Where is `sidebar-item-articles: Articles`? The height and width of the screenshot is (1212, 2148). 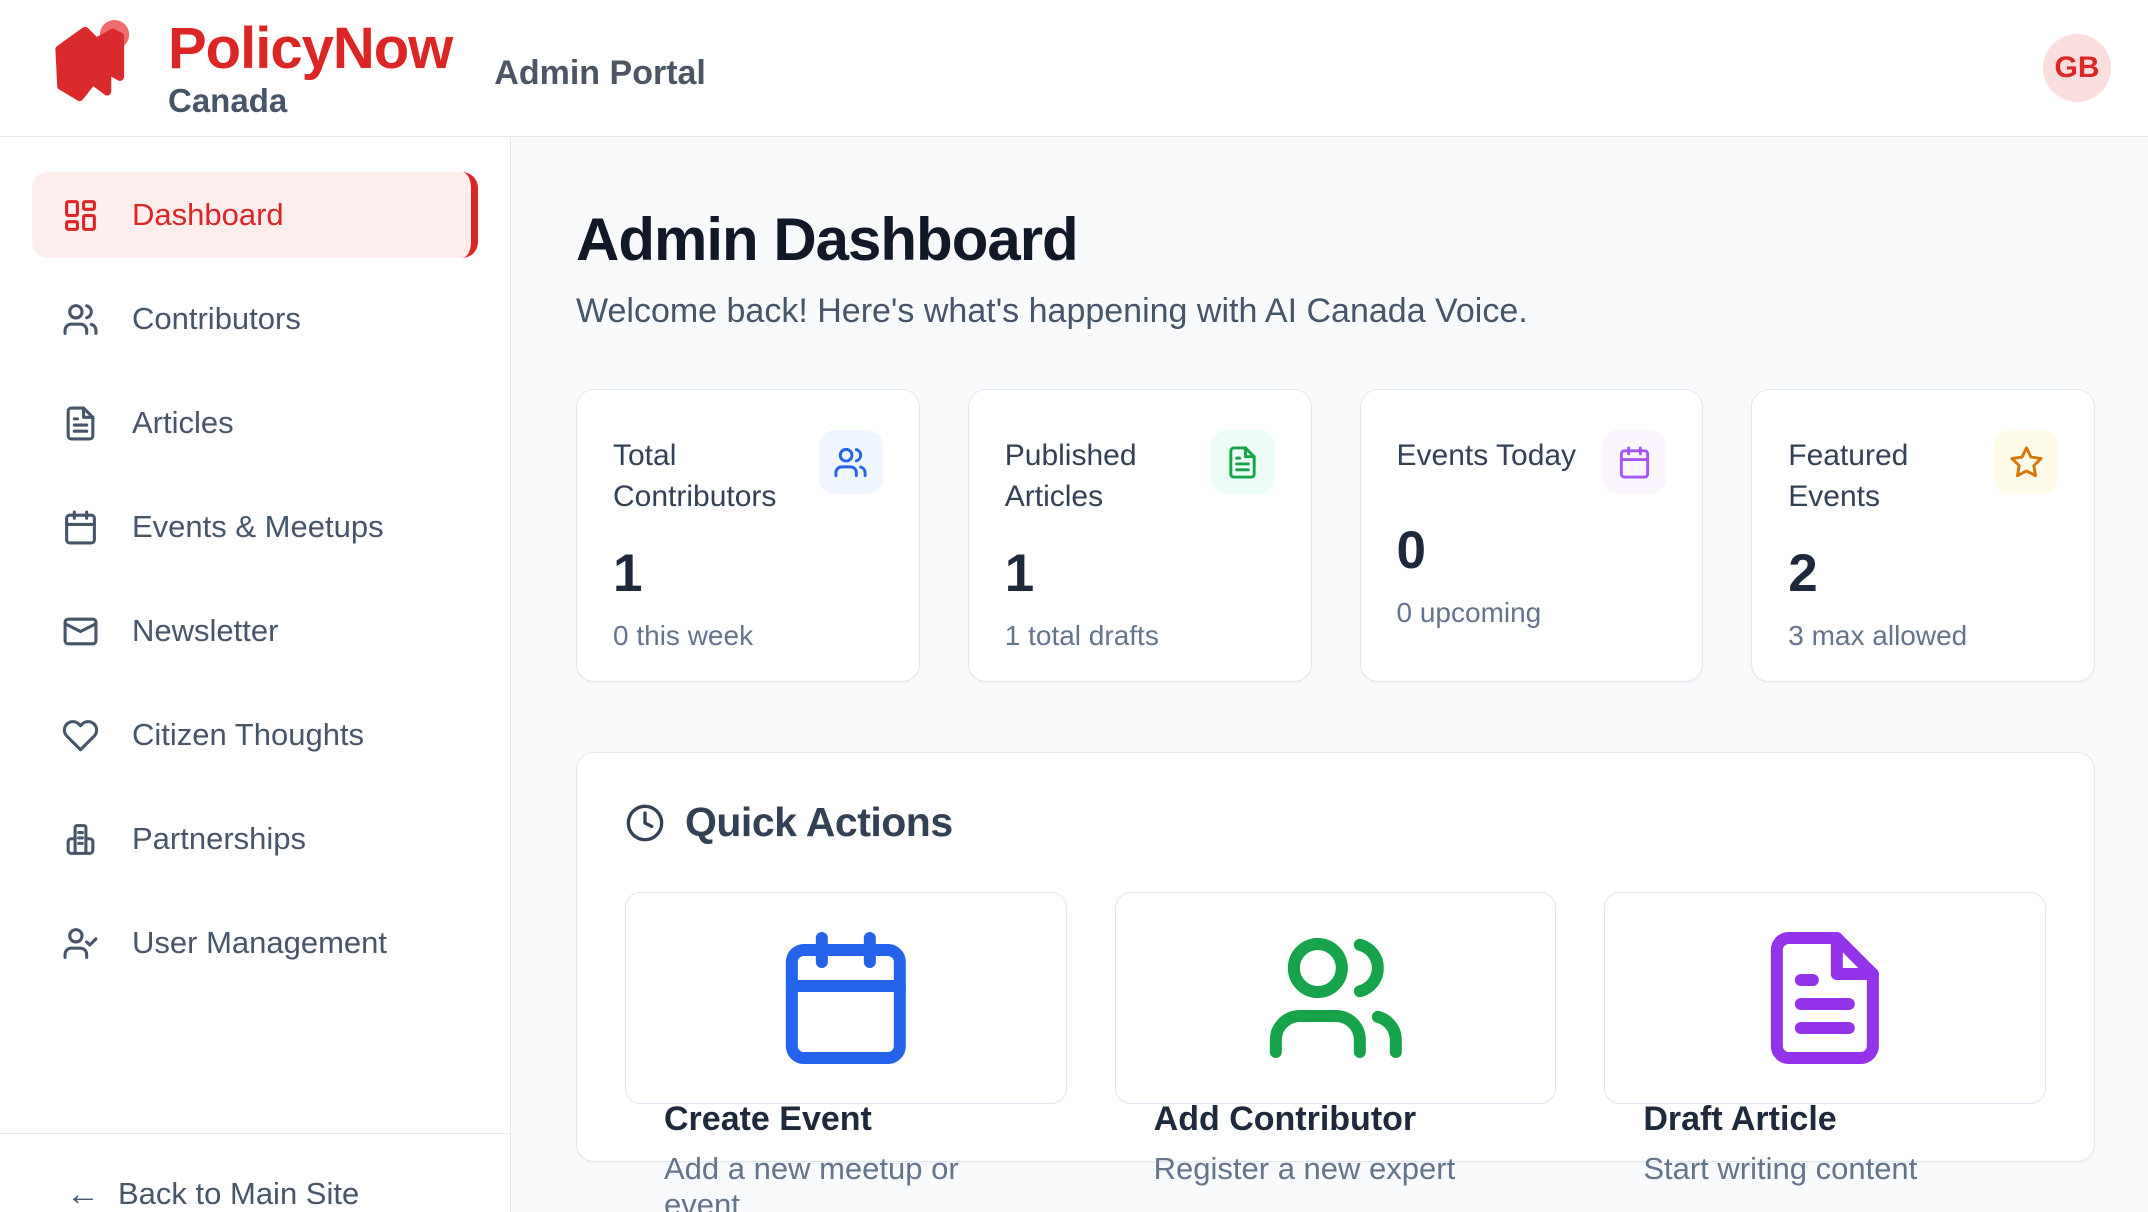 sidebar-item-articles: Articles is located at coordinates (255, 423).